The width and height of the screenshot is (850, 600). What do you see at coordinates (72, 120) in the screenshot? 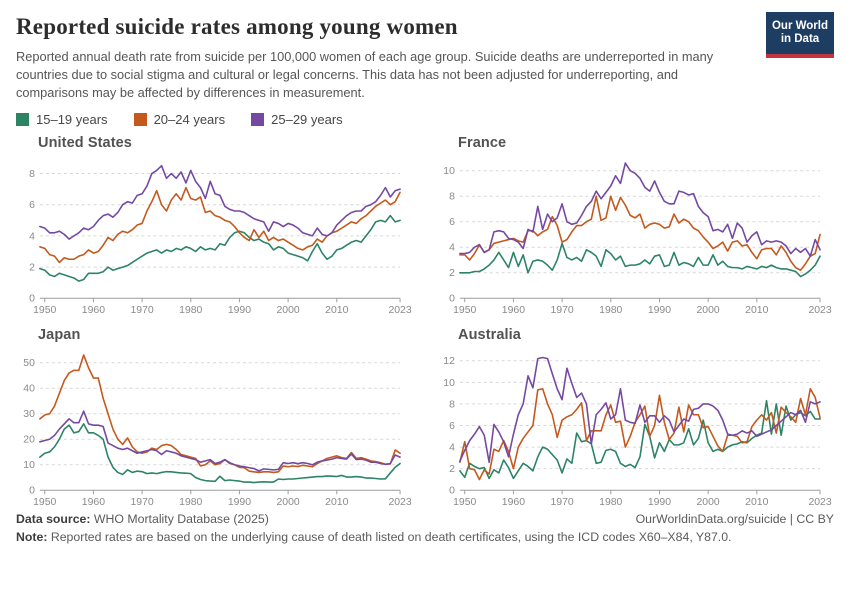
I see `legend-label: 15–19 years` at bounding box center [72, 120].